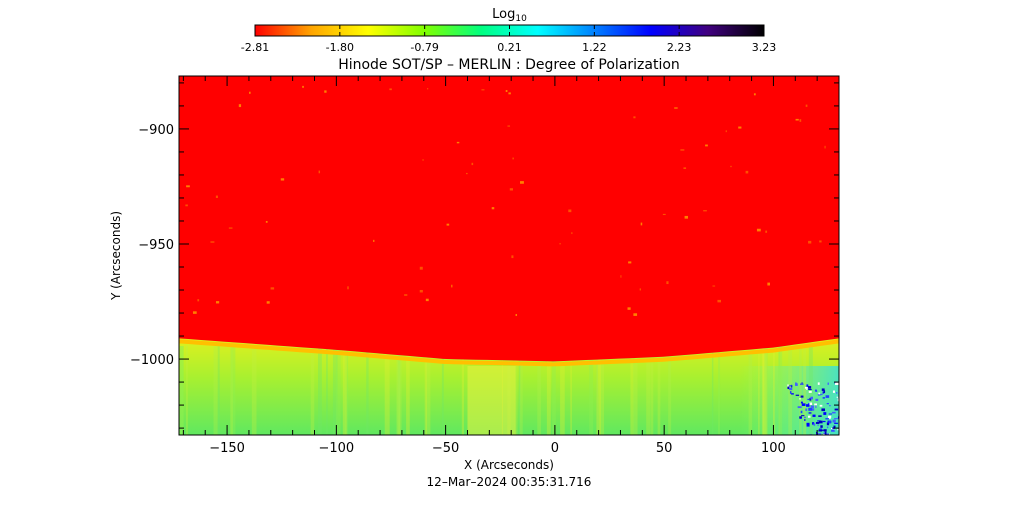 This screenshot has width=1017, height=512. What do you see at coordinates (509, 482) in the screenshot?
I see `observation-date: 12–Mar–2024 00:35:31.716` at bounding box center [509, 482].